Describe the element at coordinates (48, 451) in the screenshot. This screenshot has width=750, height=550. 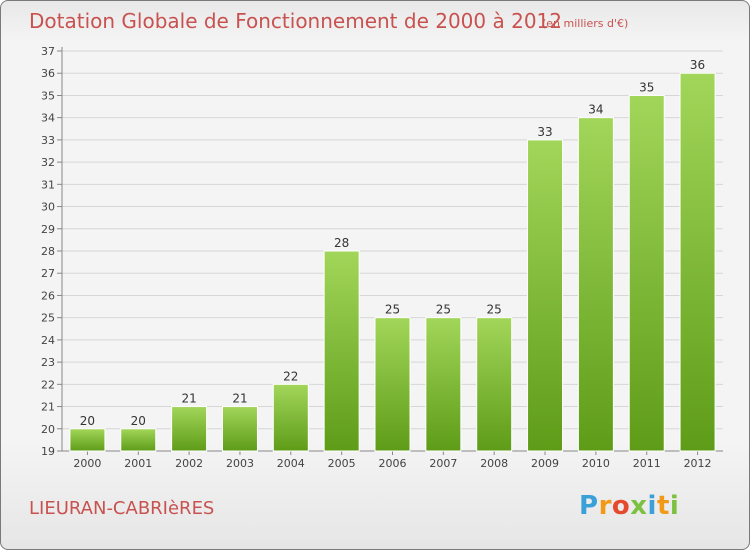
I see `y-tick-label: 19` at that location.